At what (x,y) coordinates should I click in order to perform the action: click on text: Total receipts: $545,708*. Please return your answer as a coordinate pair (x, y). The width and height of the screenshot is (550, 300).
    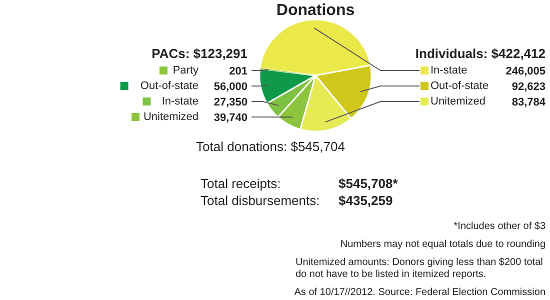
    Looking at the image, I should click on (299, 183).